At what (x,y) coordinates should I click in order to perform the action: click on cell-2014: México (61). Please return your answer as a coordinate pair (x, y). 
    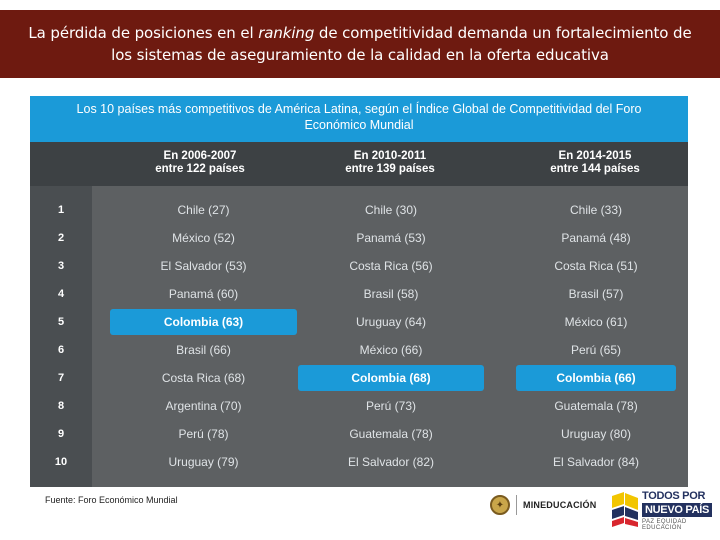
    Looking at the image, I should click on (596, 322).